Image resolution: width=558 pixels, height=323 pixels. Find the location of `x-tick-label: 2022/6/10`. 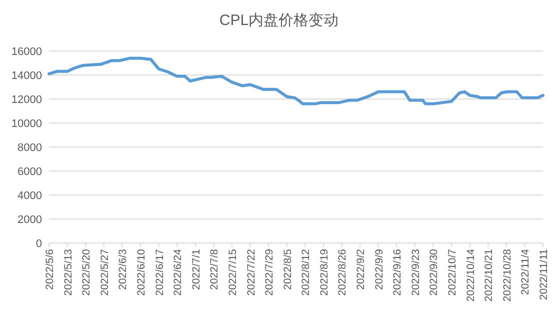

x-tick-label: 2022/6/10 is located at coordinates (141, 272).